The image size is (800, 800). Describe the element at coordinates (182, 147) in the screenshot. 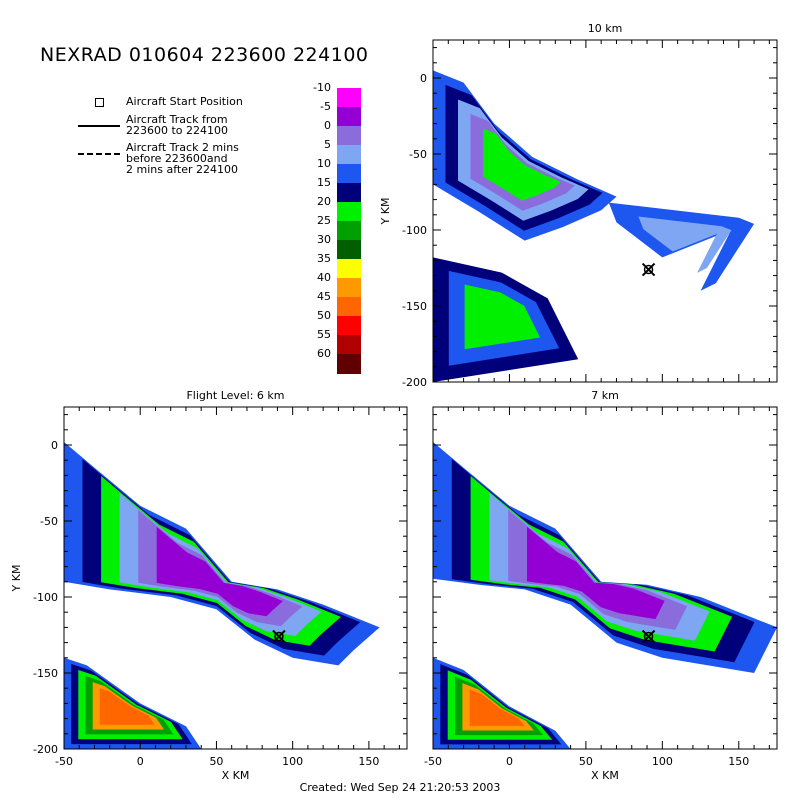

I see `legend-label-line: Aircraft Track 2 mins` at that location.